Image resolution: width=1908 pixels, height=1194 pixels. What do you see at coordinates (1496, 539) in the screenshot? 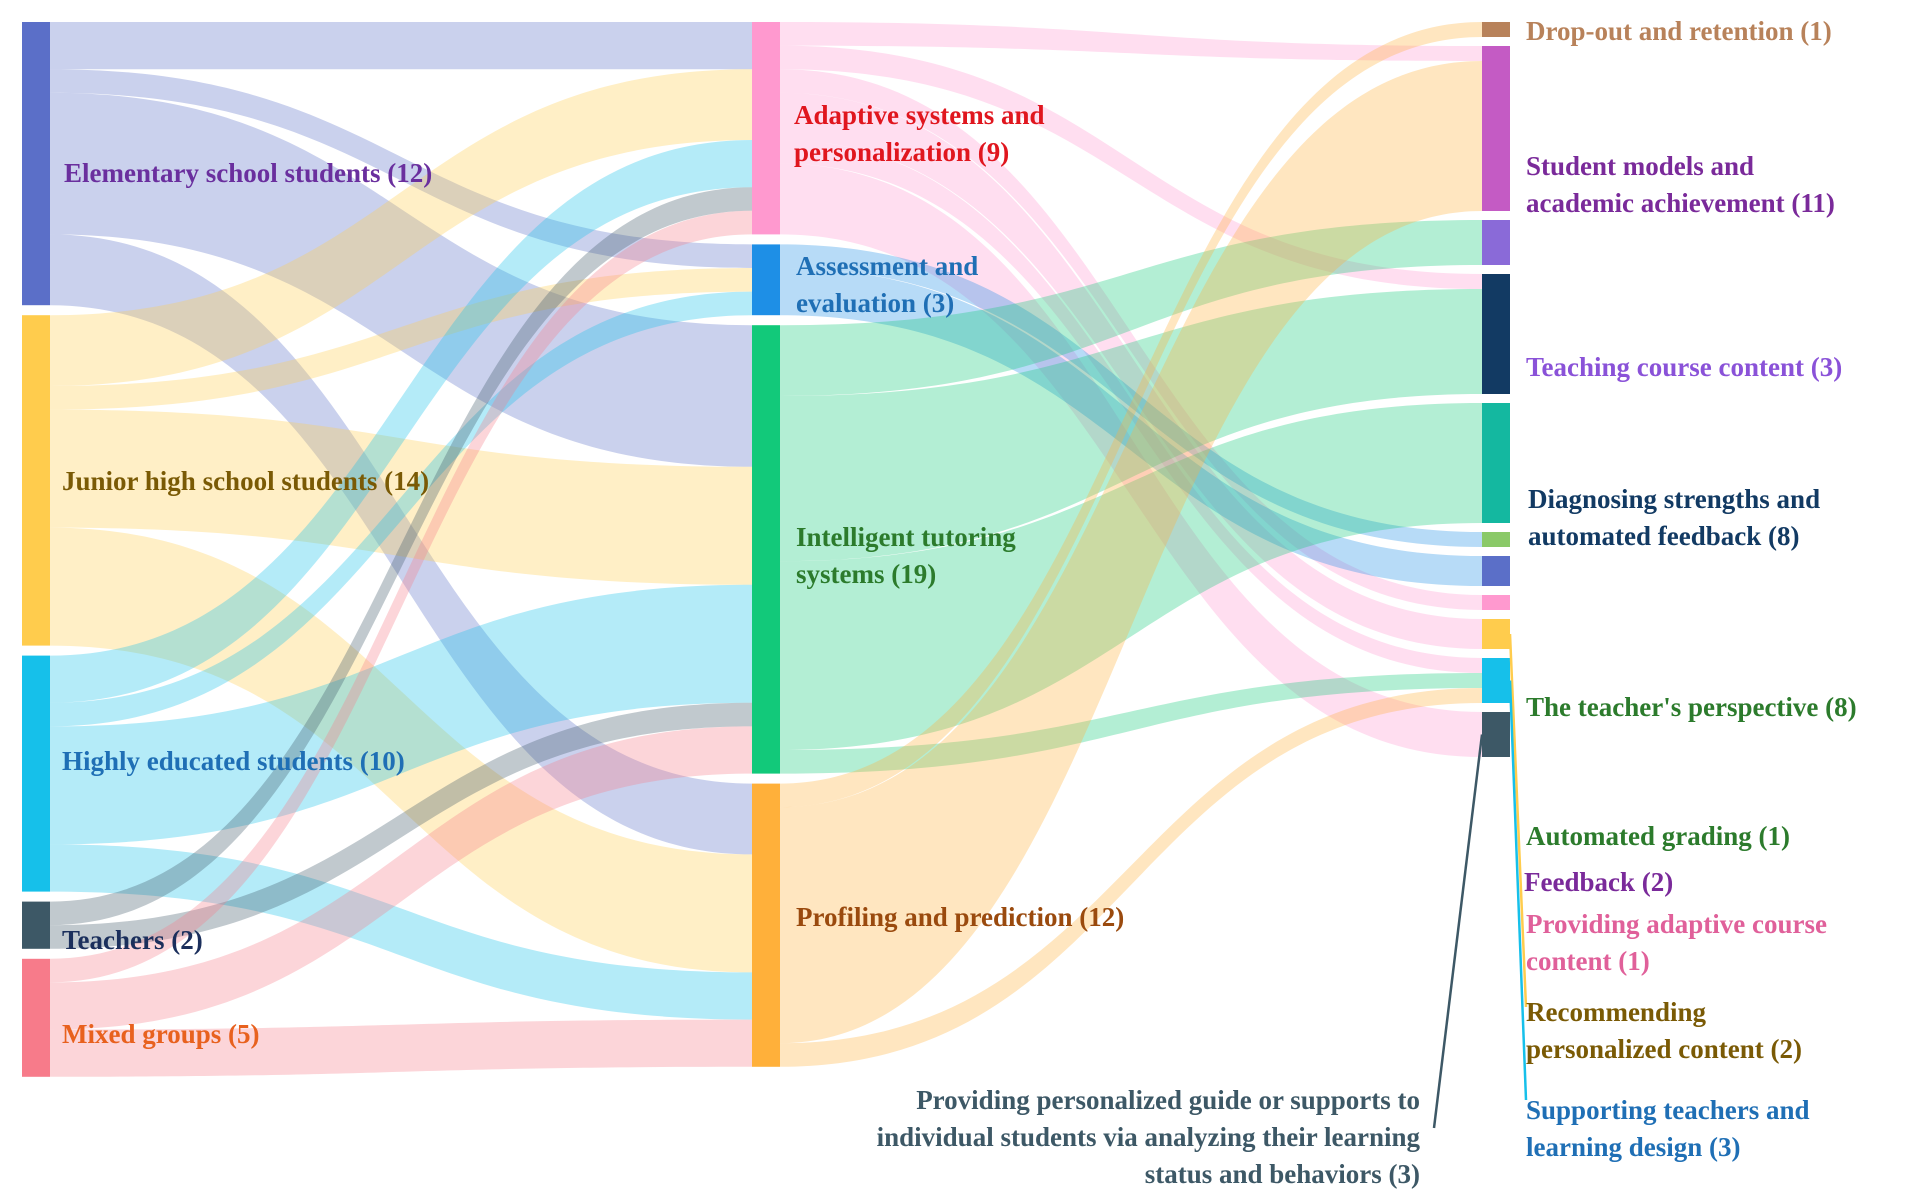
I see `node-grading` at bounding box center [1496, 539].